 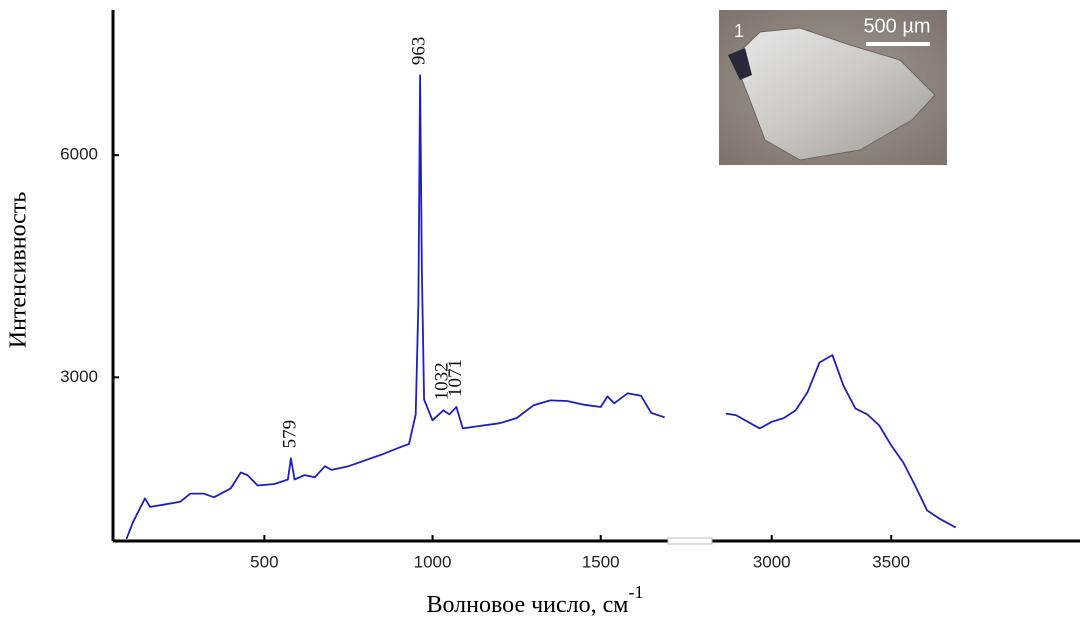 What do you see at coordinates (534, 599) in the screenshot?
I see `x-axis-label: Волновое число, см-1` at bounding box center [534, 599].